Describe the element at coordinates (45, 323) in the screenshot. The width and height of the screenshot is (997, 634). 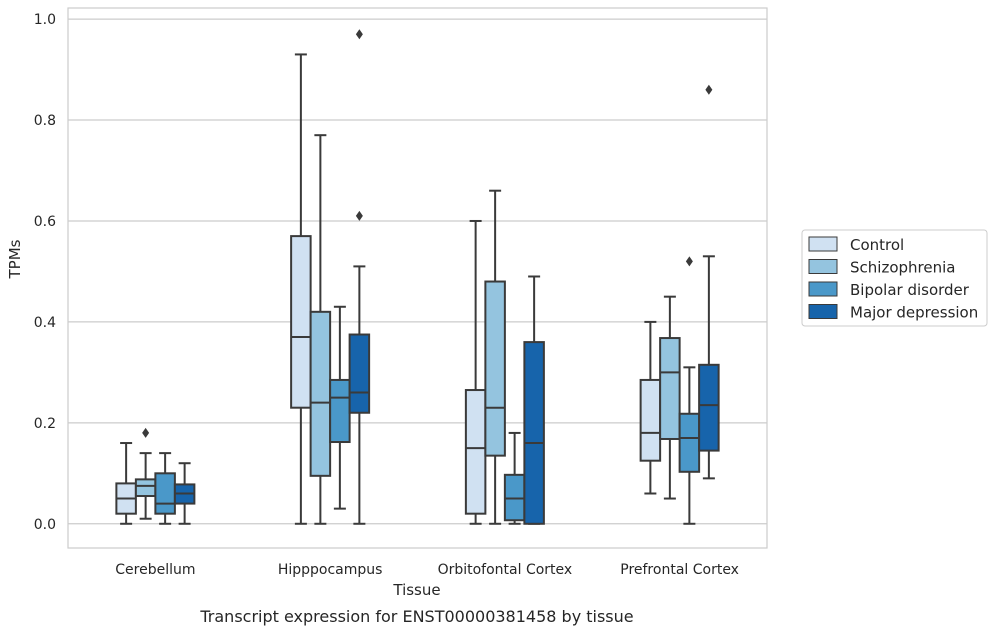
I see `y-tick-label: 0.4` at that location.